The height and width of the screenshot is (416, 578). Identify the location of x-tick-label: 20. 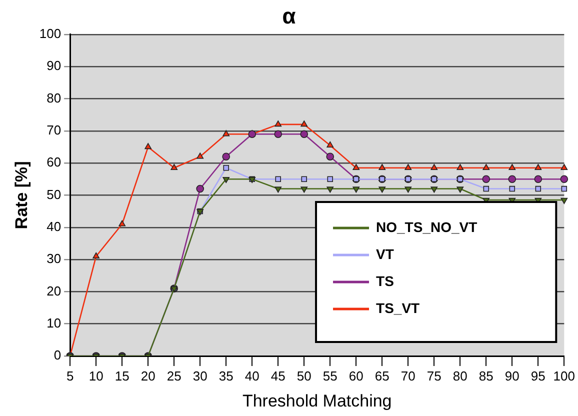
(148, 376).